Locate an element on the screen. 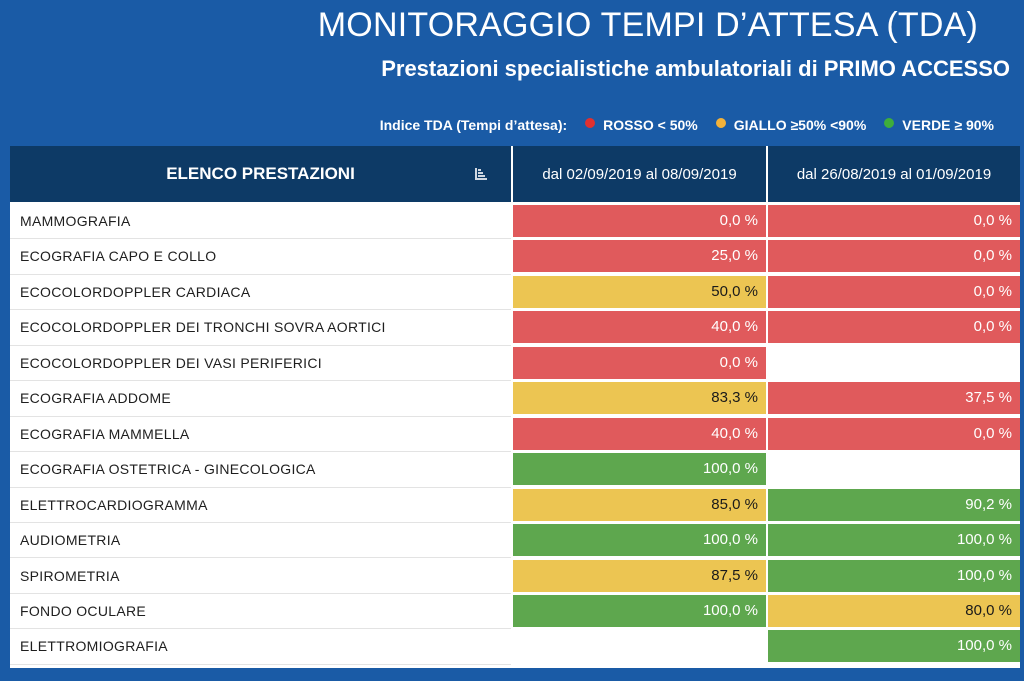  legend-item-green: VERDE ≥ 90% is located at coordinates (934, 125).